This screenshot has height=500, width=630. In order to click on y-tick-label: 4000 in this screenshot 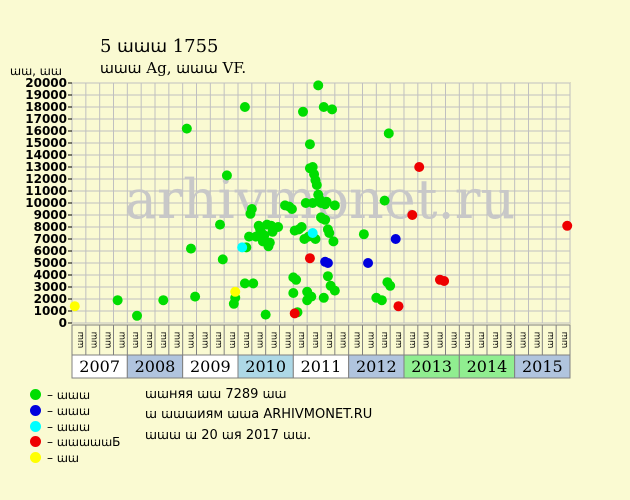, I will do `click(50, 275)`.